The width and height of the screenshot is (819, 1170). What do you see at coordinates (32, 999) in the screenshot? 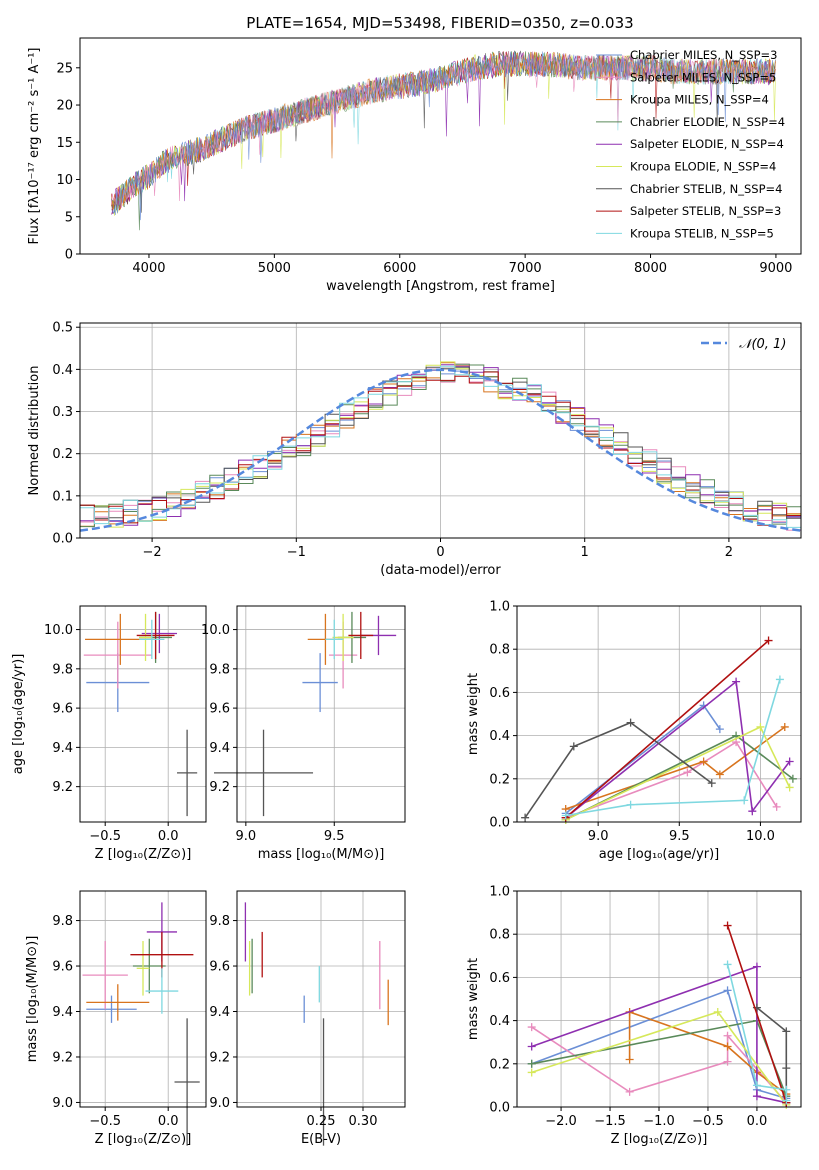
I see `y-axis-label: mass [log₁₀(M/M⊙)]` at bounding box center [32, 999].